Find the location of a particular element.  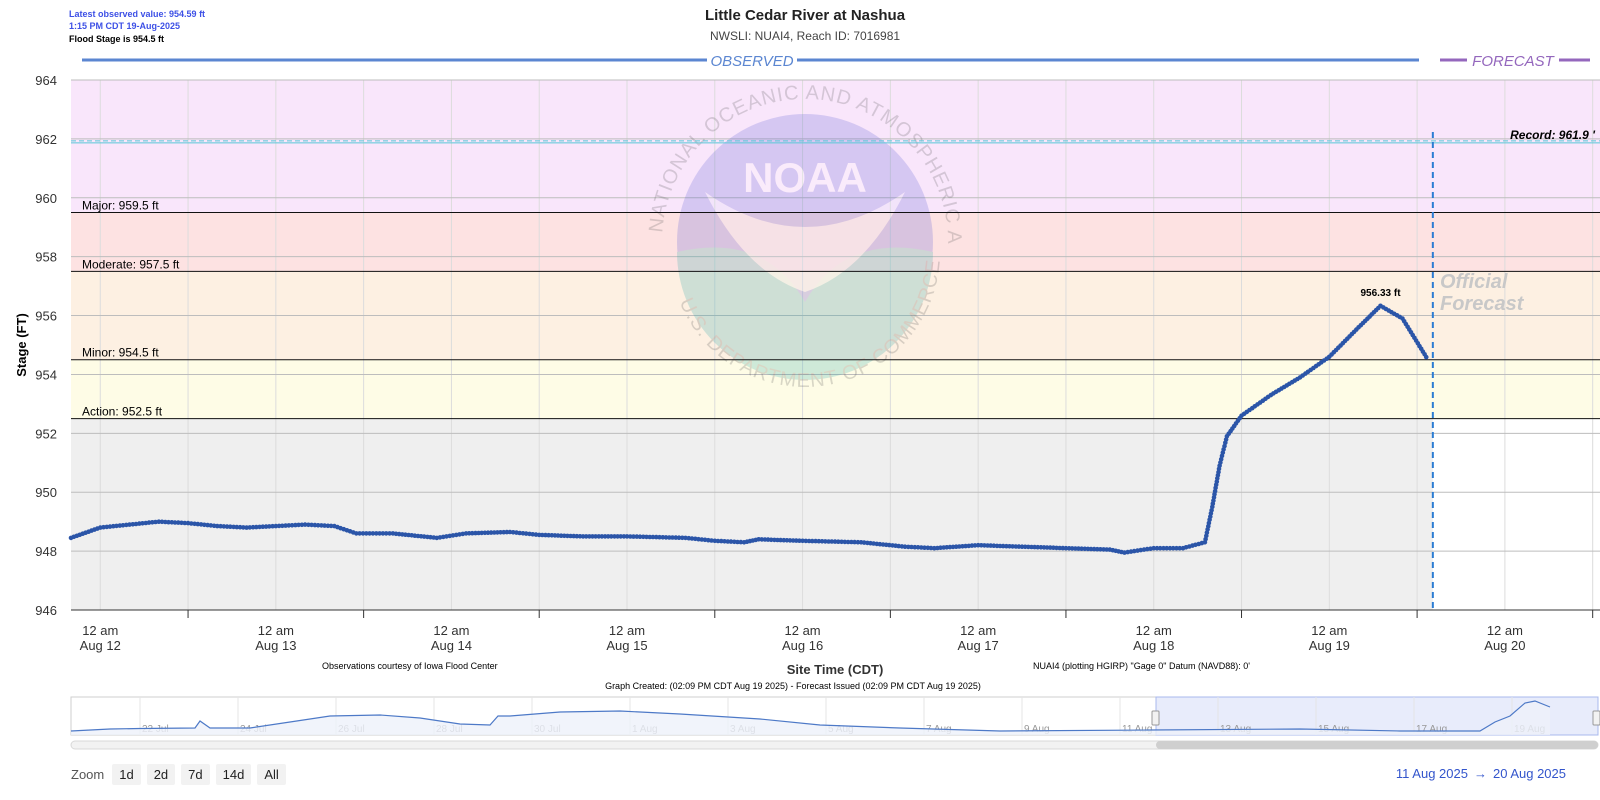

zoom-7d-button: 7d is located at coordinates (195, 774).